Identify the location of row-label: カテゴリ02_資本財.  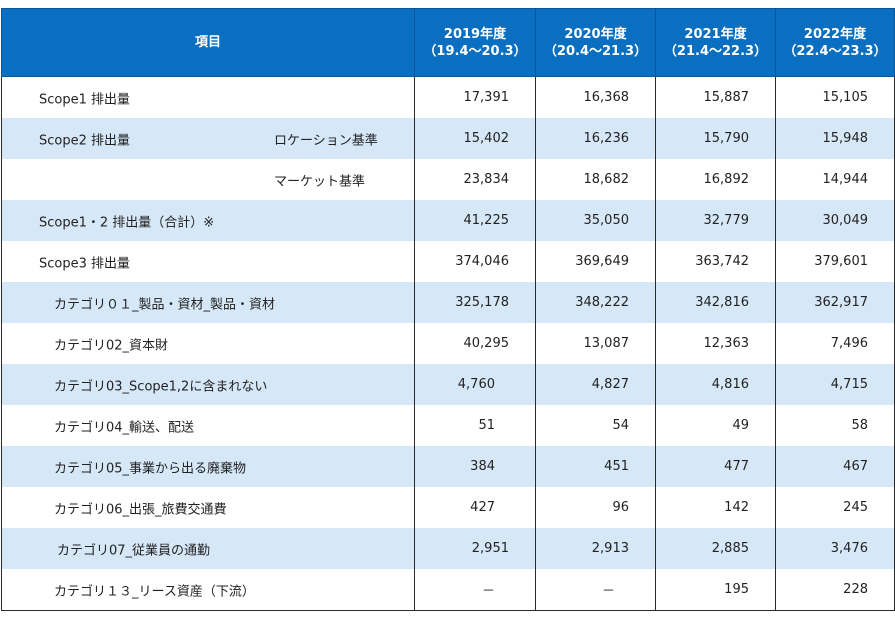
(111, 345).